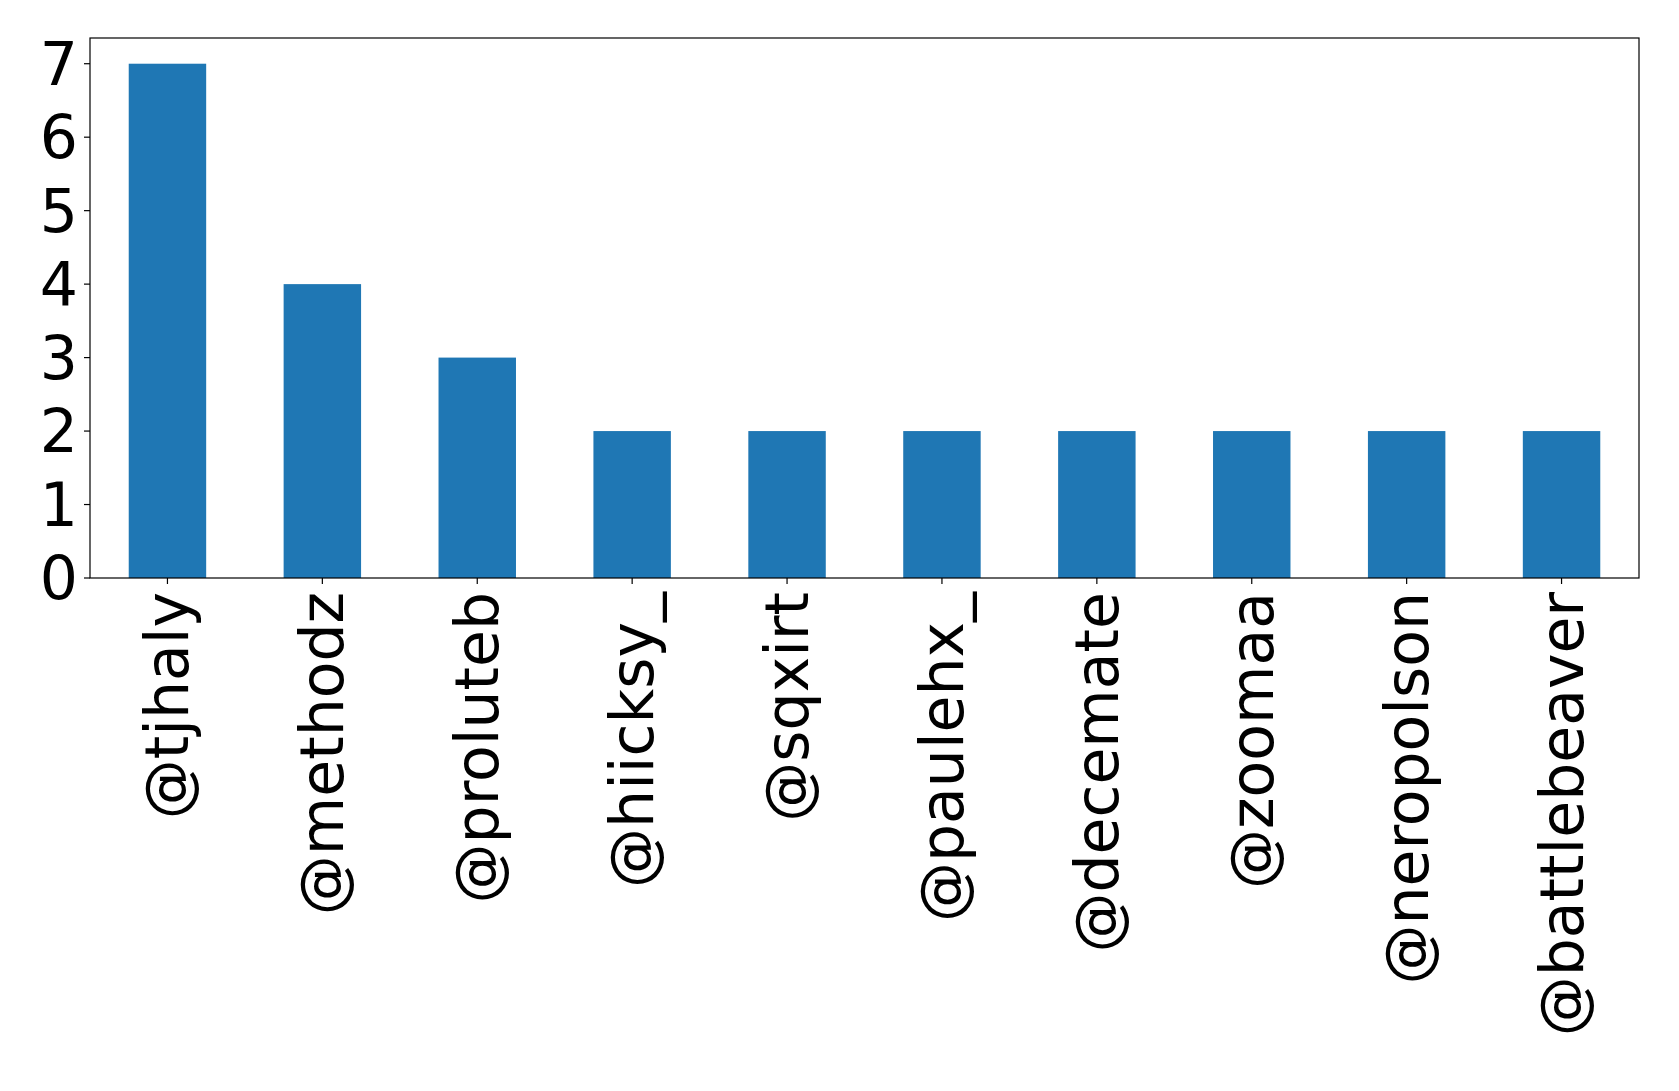 The width and height of the screenshot is (1679, 1091). What do you see at coordinates (632, 739) in the screenshot?
I see `x-tick-label: @hiicksy_` at bounding box center [632, 739].